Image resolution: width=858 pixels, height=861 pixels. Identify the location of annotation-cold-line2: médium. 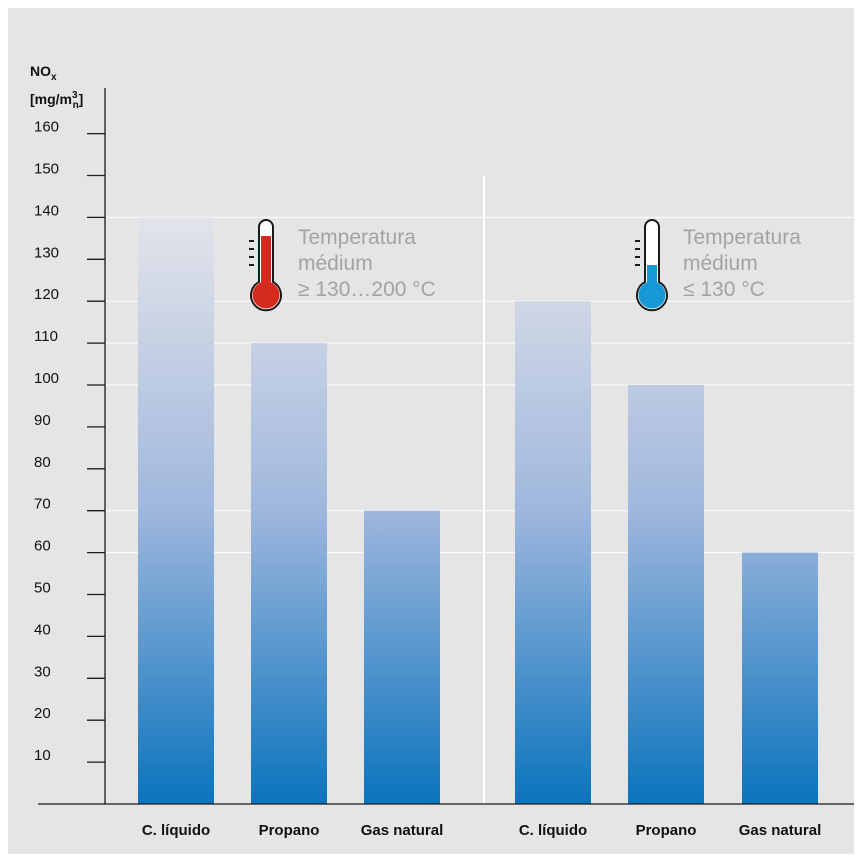
(720, 263).